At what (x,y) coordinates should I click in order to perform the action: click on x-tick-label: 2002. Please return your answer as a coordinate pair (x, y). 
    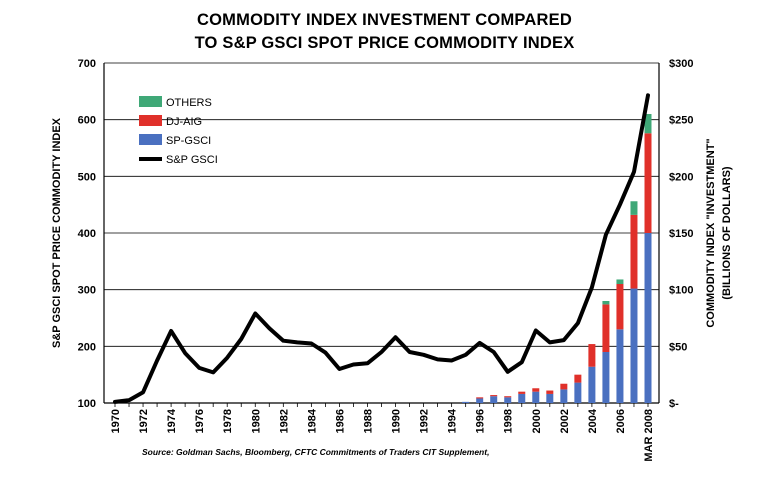
    Looking at the image, I should click on (565, 421).